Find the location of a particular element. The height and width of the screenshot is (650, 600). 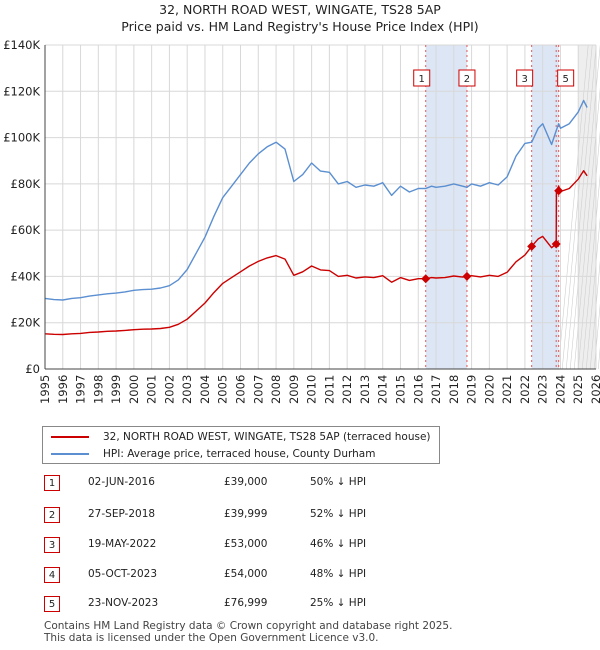

sale-marker-label: 4 is located at coordinates (52, 575).